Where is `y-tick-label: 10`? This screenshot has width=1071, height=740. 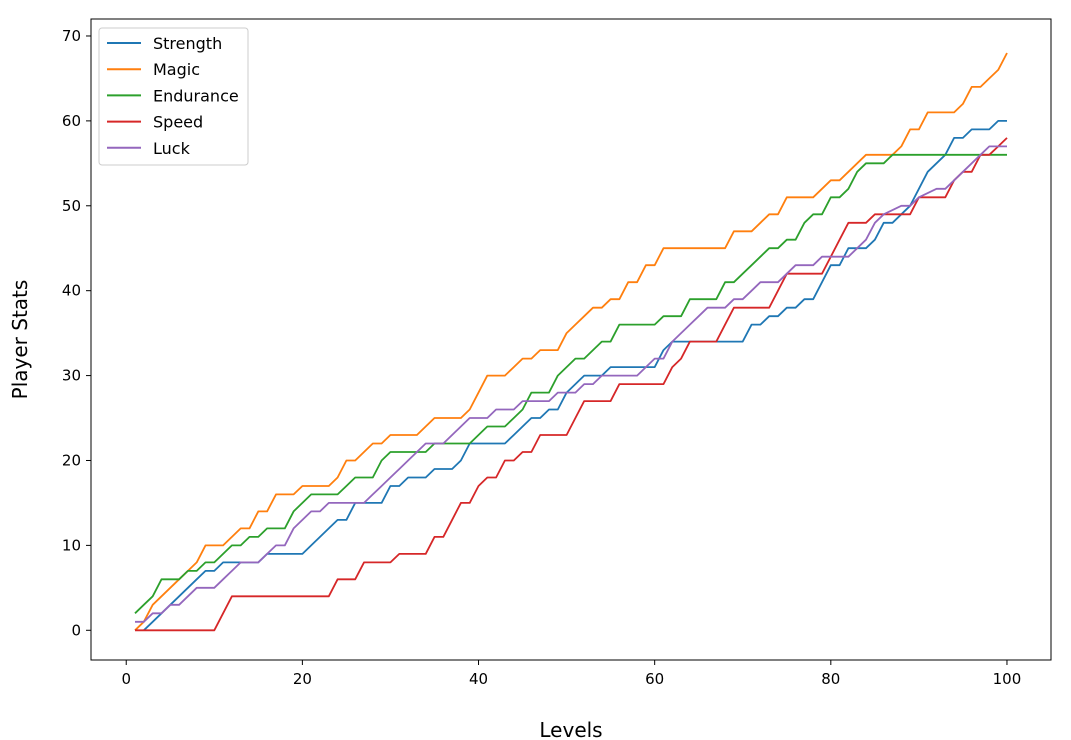 y-tick-label: 10 is located at coordinates (71, 545).